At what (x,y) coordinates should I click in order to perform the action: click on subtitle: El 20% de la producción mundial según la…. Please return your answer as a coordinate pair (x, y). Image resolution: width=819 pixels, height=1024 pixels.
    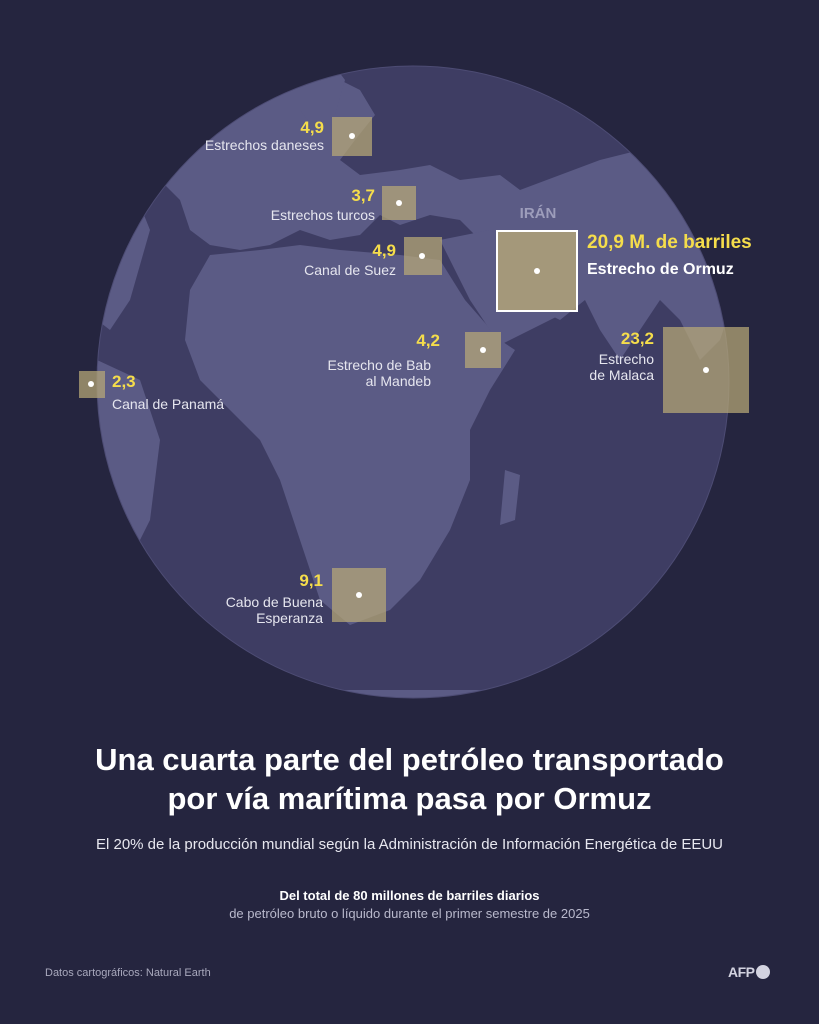
    Looking at the image, I should click on (409, 844).